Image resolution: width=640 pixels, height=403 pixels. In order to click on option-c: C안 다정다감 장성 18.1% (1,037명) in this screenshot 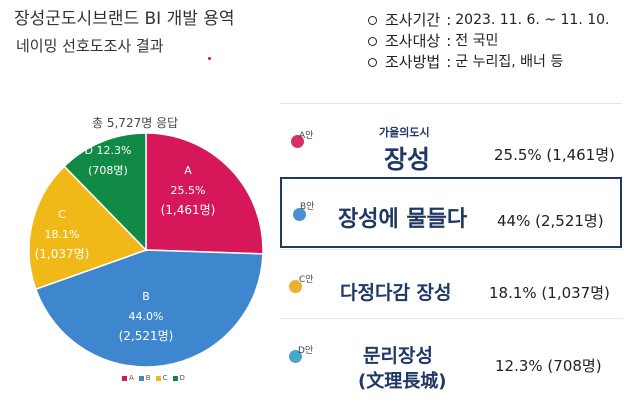, I will do `click(451, 285)`.